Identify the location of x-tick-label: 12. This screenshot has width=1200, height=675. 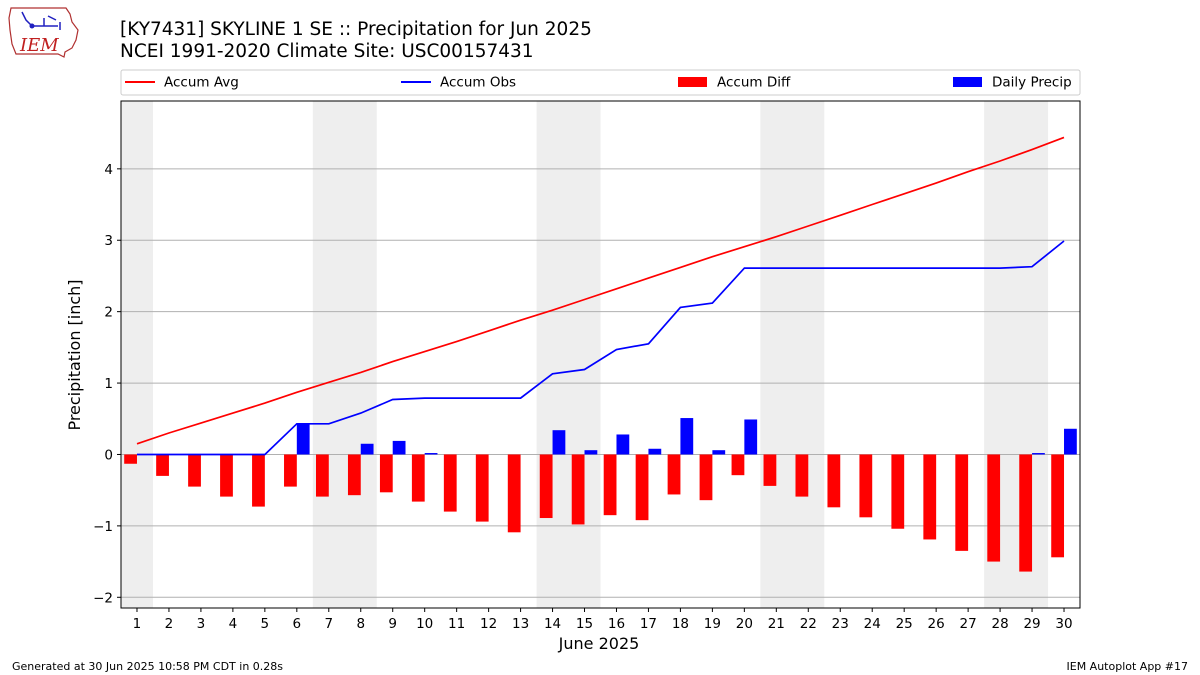
(488, 624).